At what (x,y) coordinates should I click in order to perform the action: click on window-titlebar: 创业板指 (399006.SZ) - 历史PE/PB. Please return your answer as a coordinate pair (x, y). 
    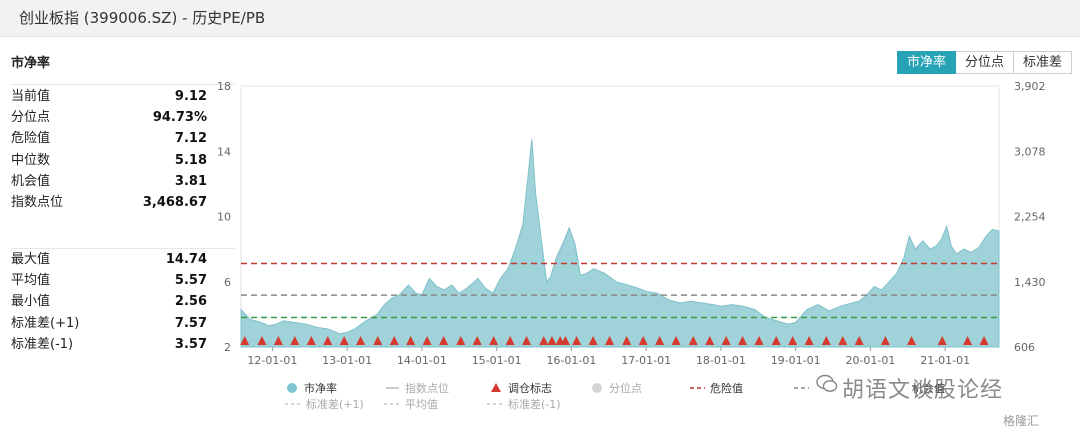
    Looking at the image, I should click on (540, 18).